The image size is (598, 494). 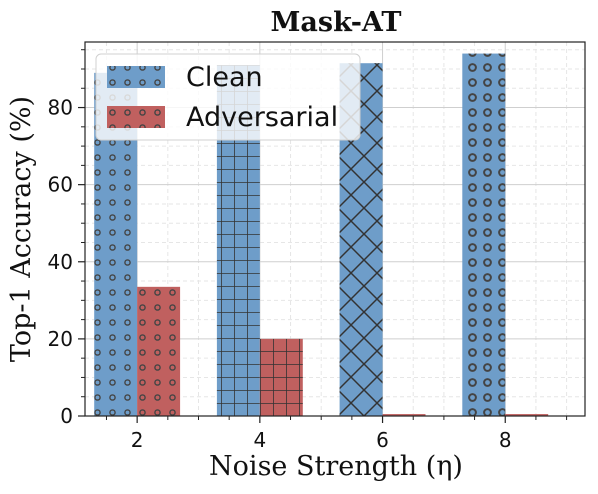 I want to click on chart-title: Mask-AT, so click(x=336, y=22).